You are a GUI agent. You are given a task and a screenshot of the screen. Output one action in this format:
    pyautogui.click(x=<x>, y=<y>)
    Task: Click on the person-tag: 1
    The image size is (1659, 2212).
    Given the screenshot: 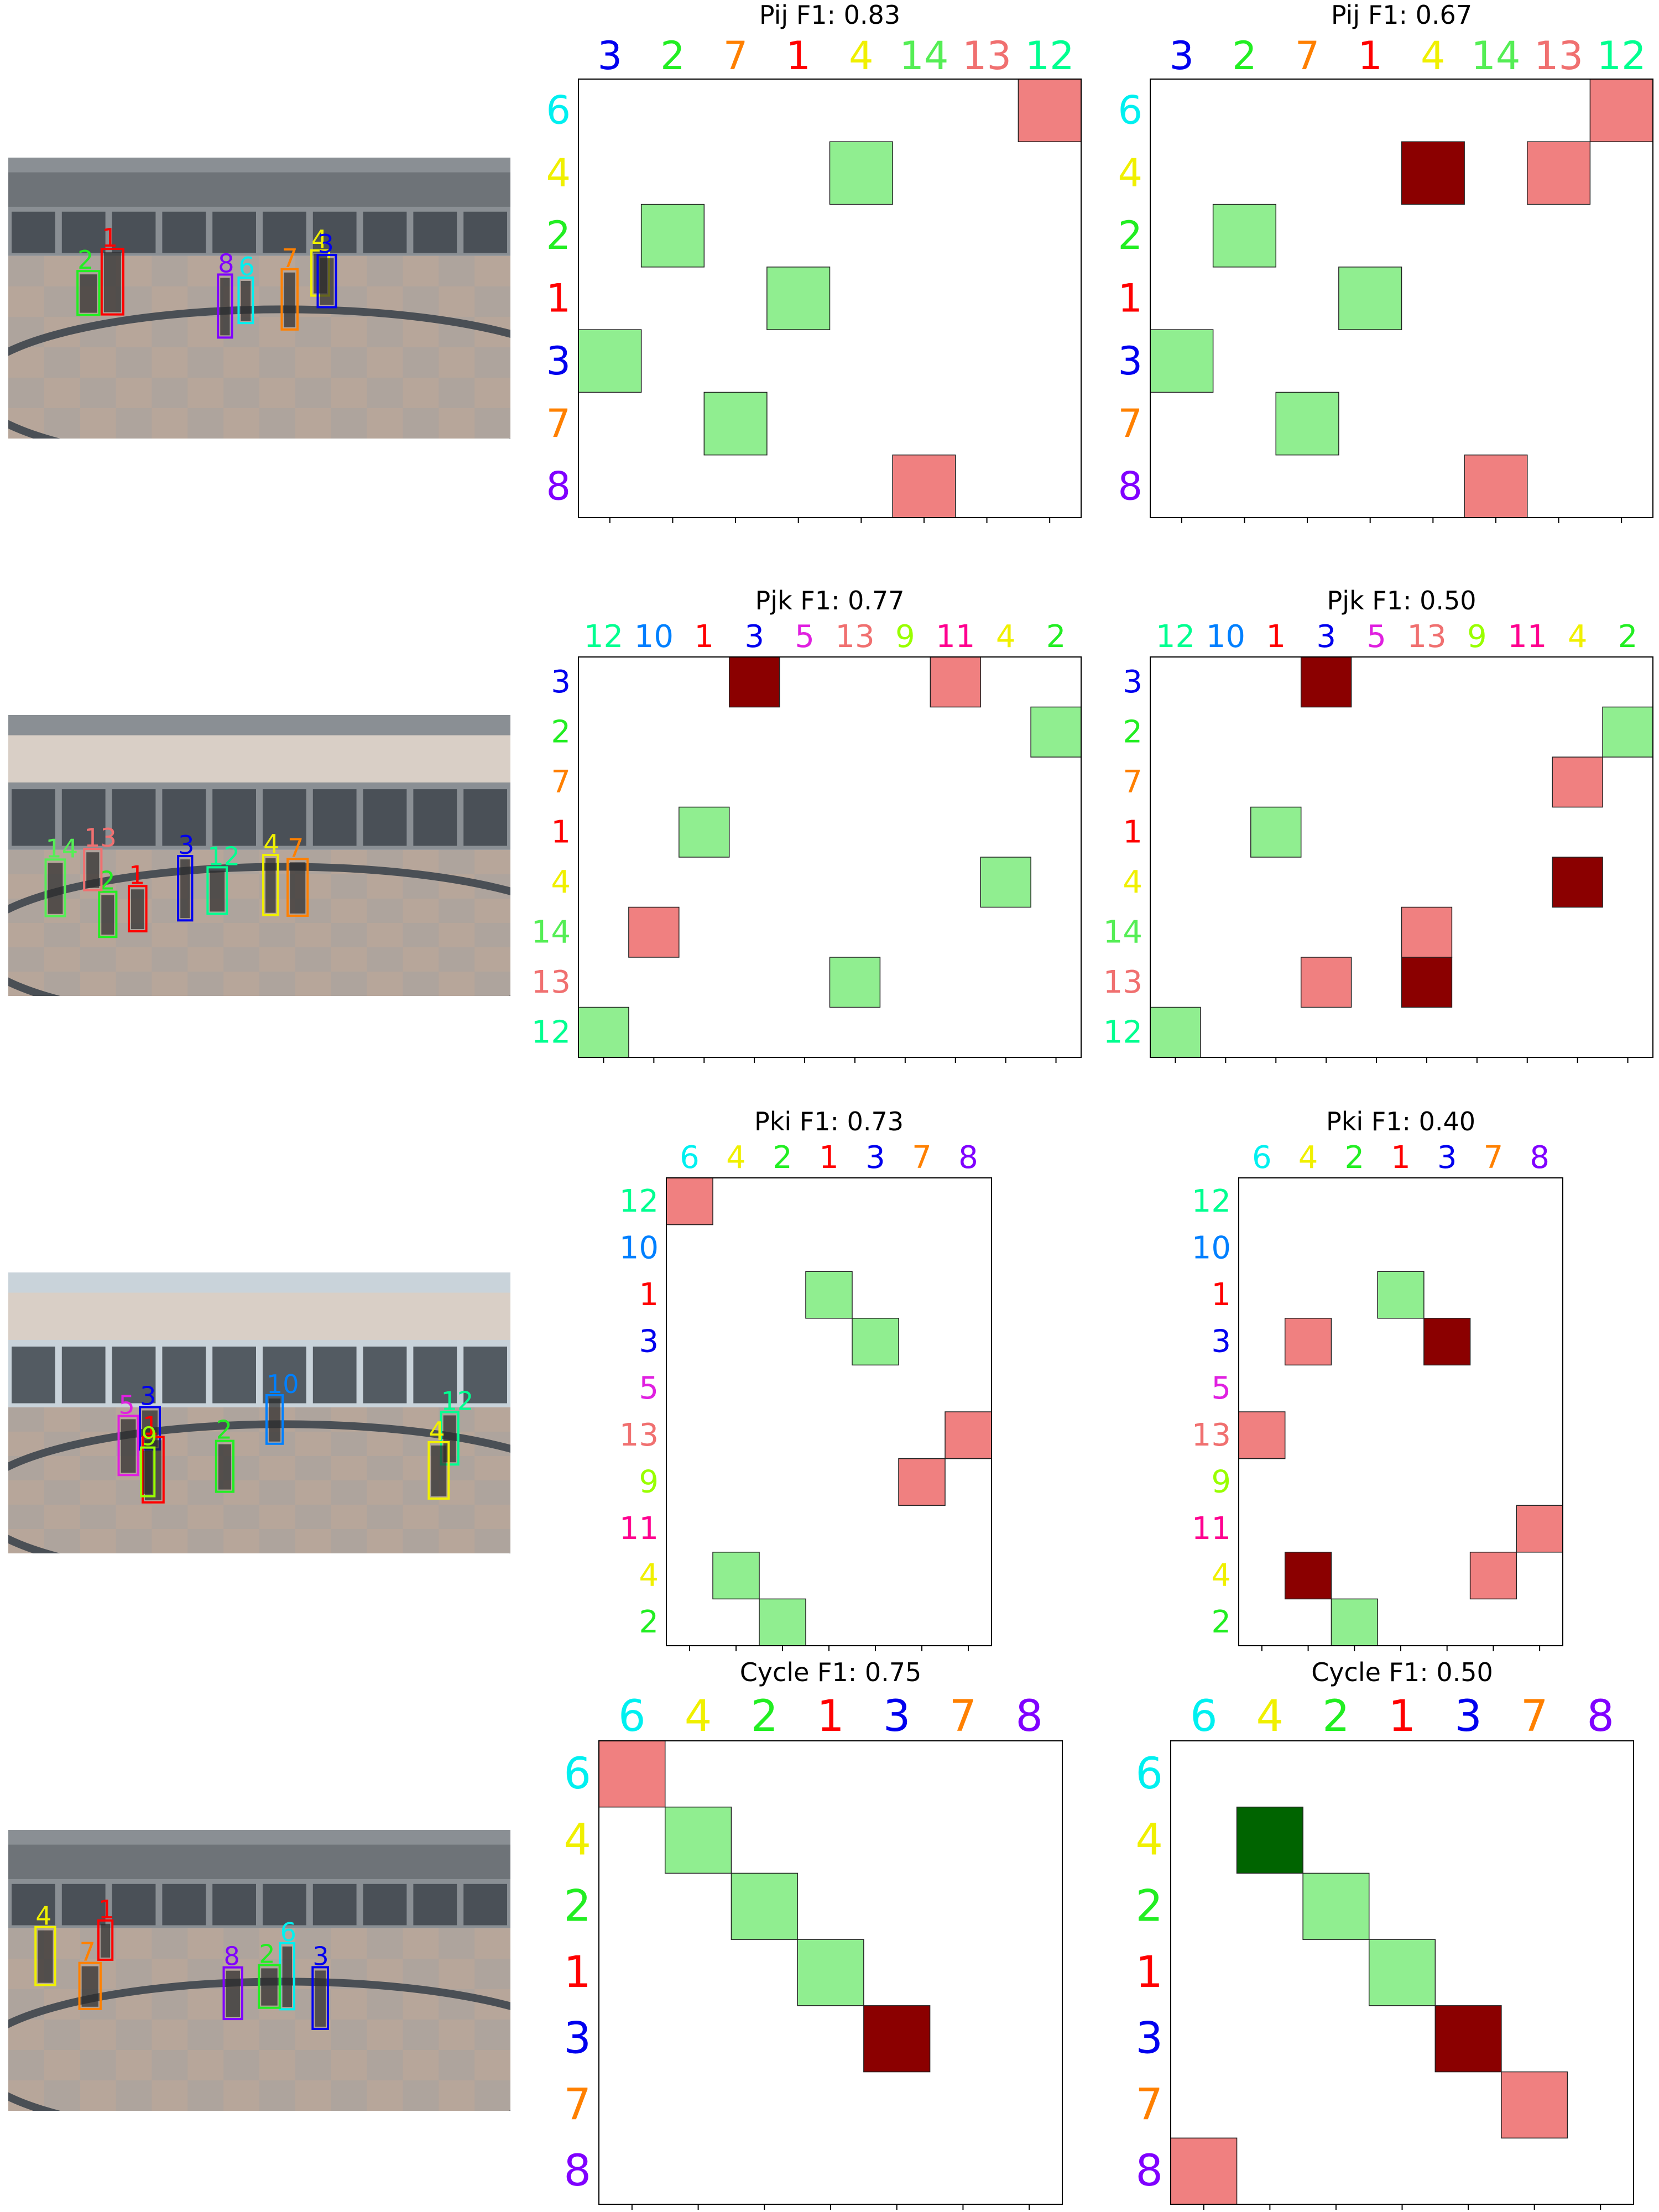 What is the action you would take?
    pyautogui.click(x=137, y=875)
    